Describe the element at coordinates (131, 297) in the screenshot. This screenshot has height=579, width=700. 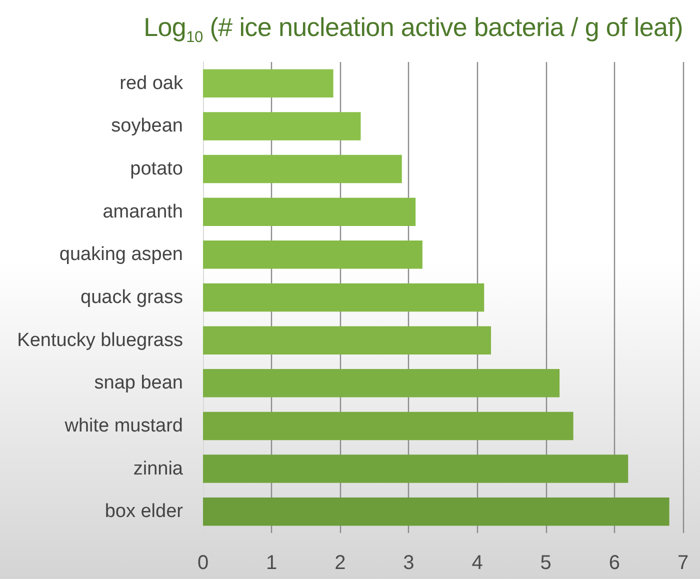
I see `y-tick-label: quack grass` at that location.